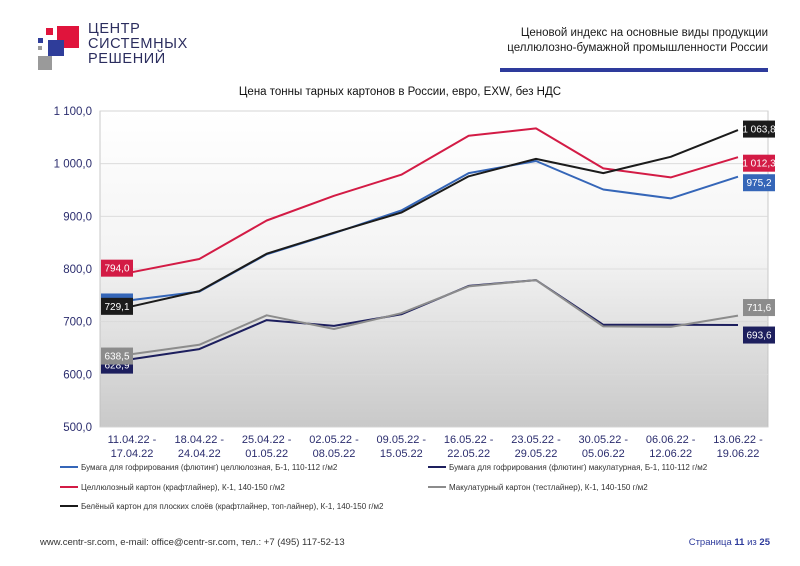 This screenshot has width=800, height=566. Describe the element at coordinates (604, 440) in the screenshot. I see `x-tick-label: 30.05.22 -` at that location.